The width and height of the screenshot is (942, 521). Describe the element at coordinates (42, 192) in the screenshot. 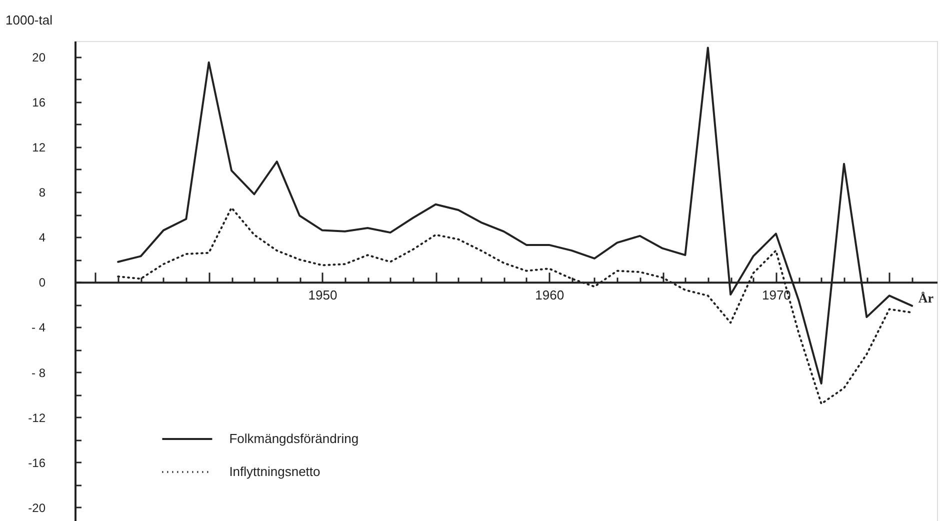

I see `y-tick-label: 8` at that location.